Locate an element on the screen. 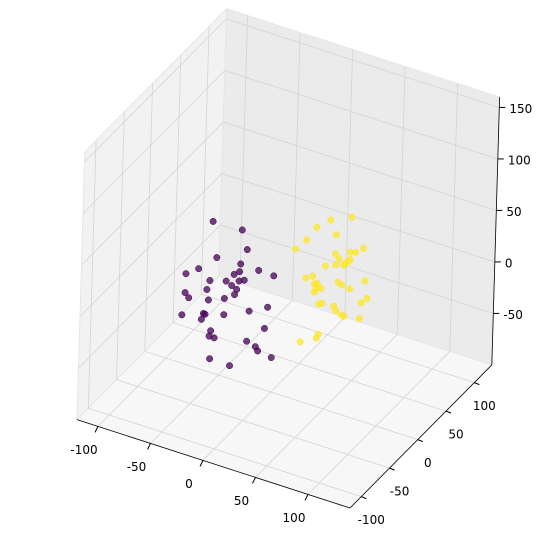 This screenshot has height=543, width=558. y-tick-label: 100 is located at coordinates (484, 406).